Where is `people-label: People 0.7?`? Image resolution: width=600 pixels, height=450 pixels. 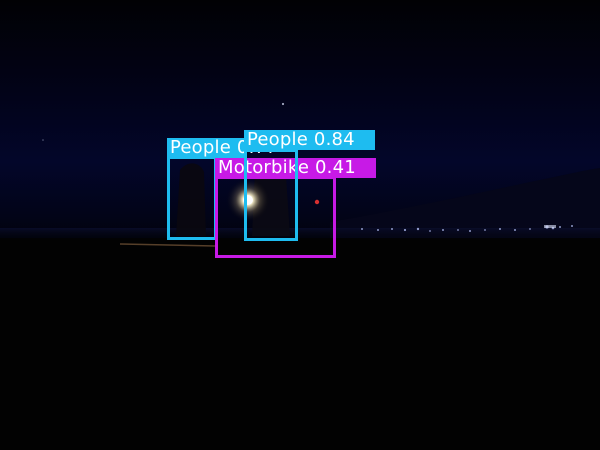 people-label: People 0.7? is located at coordinates (221, 148).